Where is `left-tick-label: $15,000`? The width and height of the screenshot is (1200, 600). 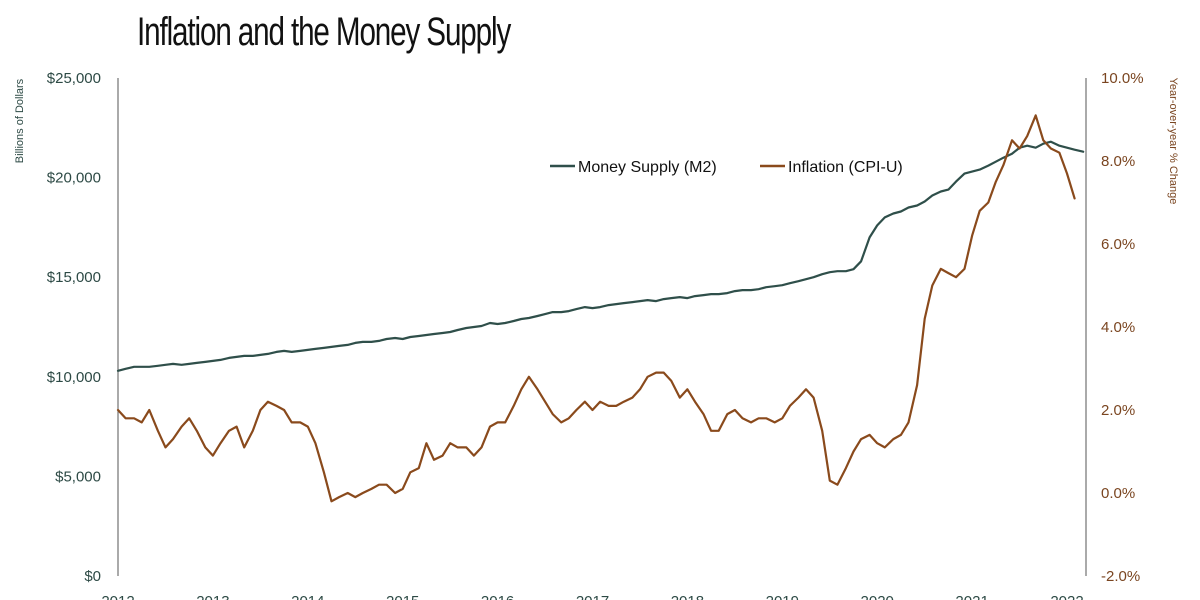
left-tick-label: $15,000 is located at coordinates (74, 277).